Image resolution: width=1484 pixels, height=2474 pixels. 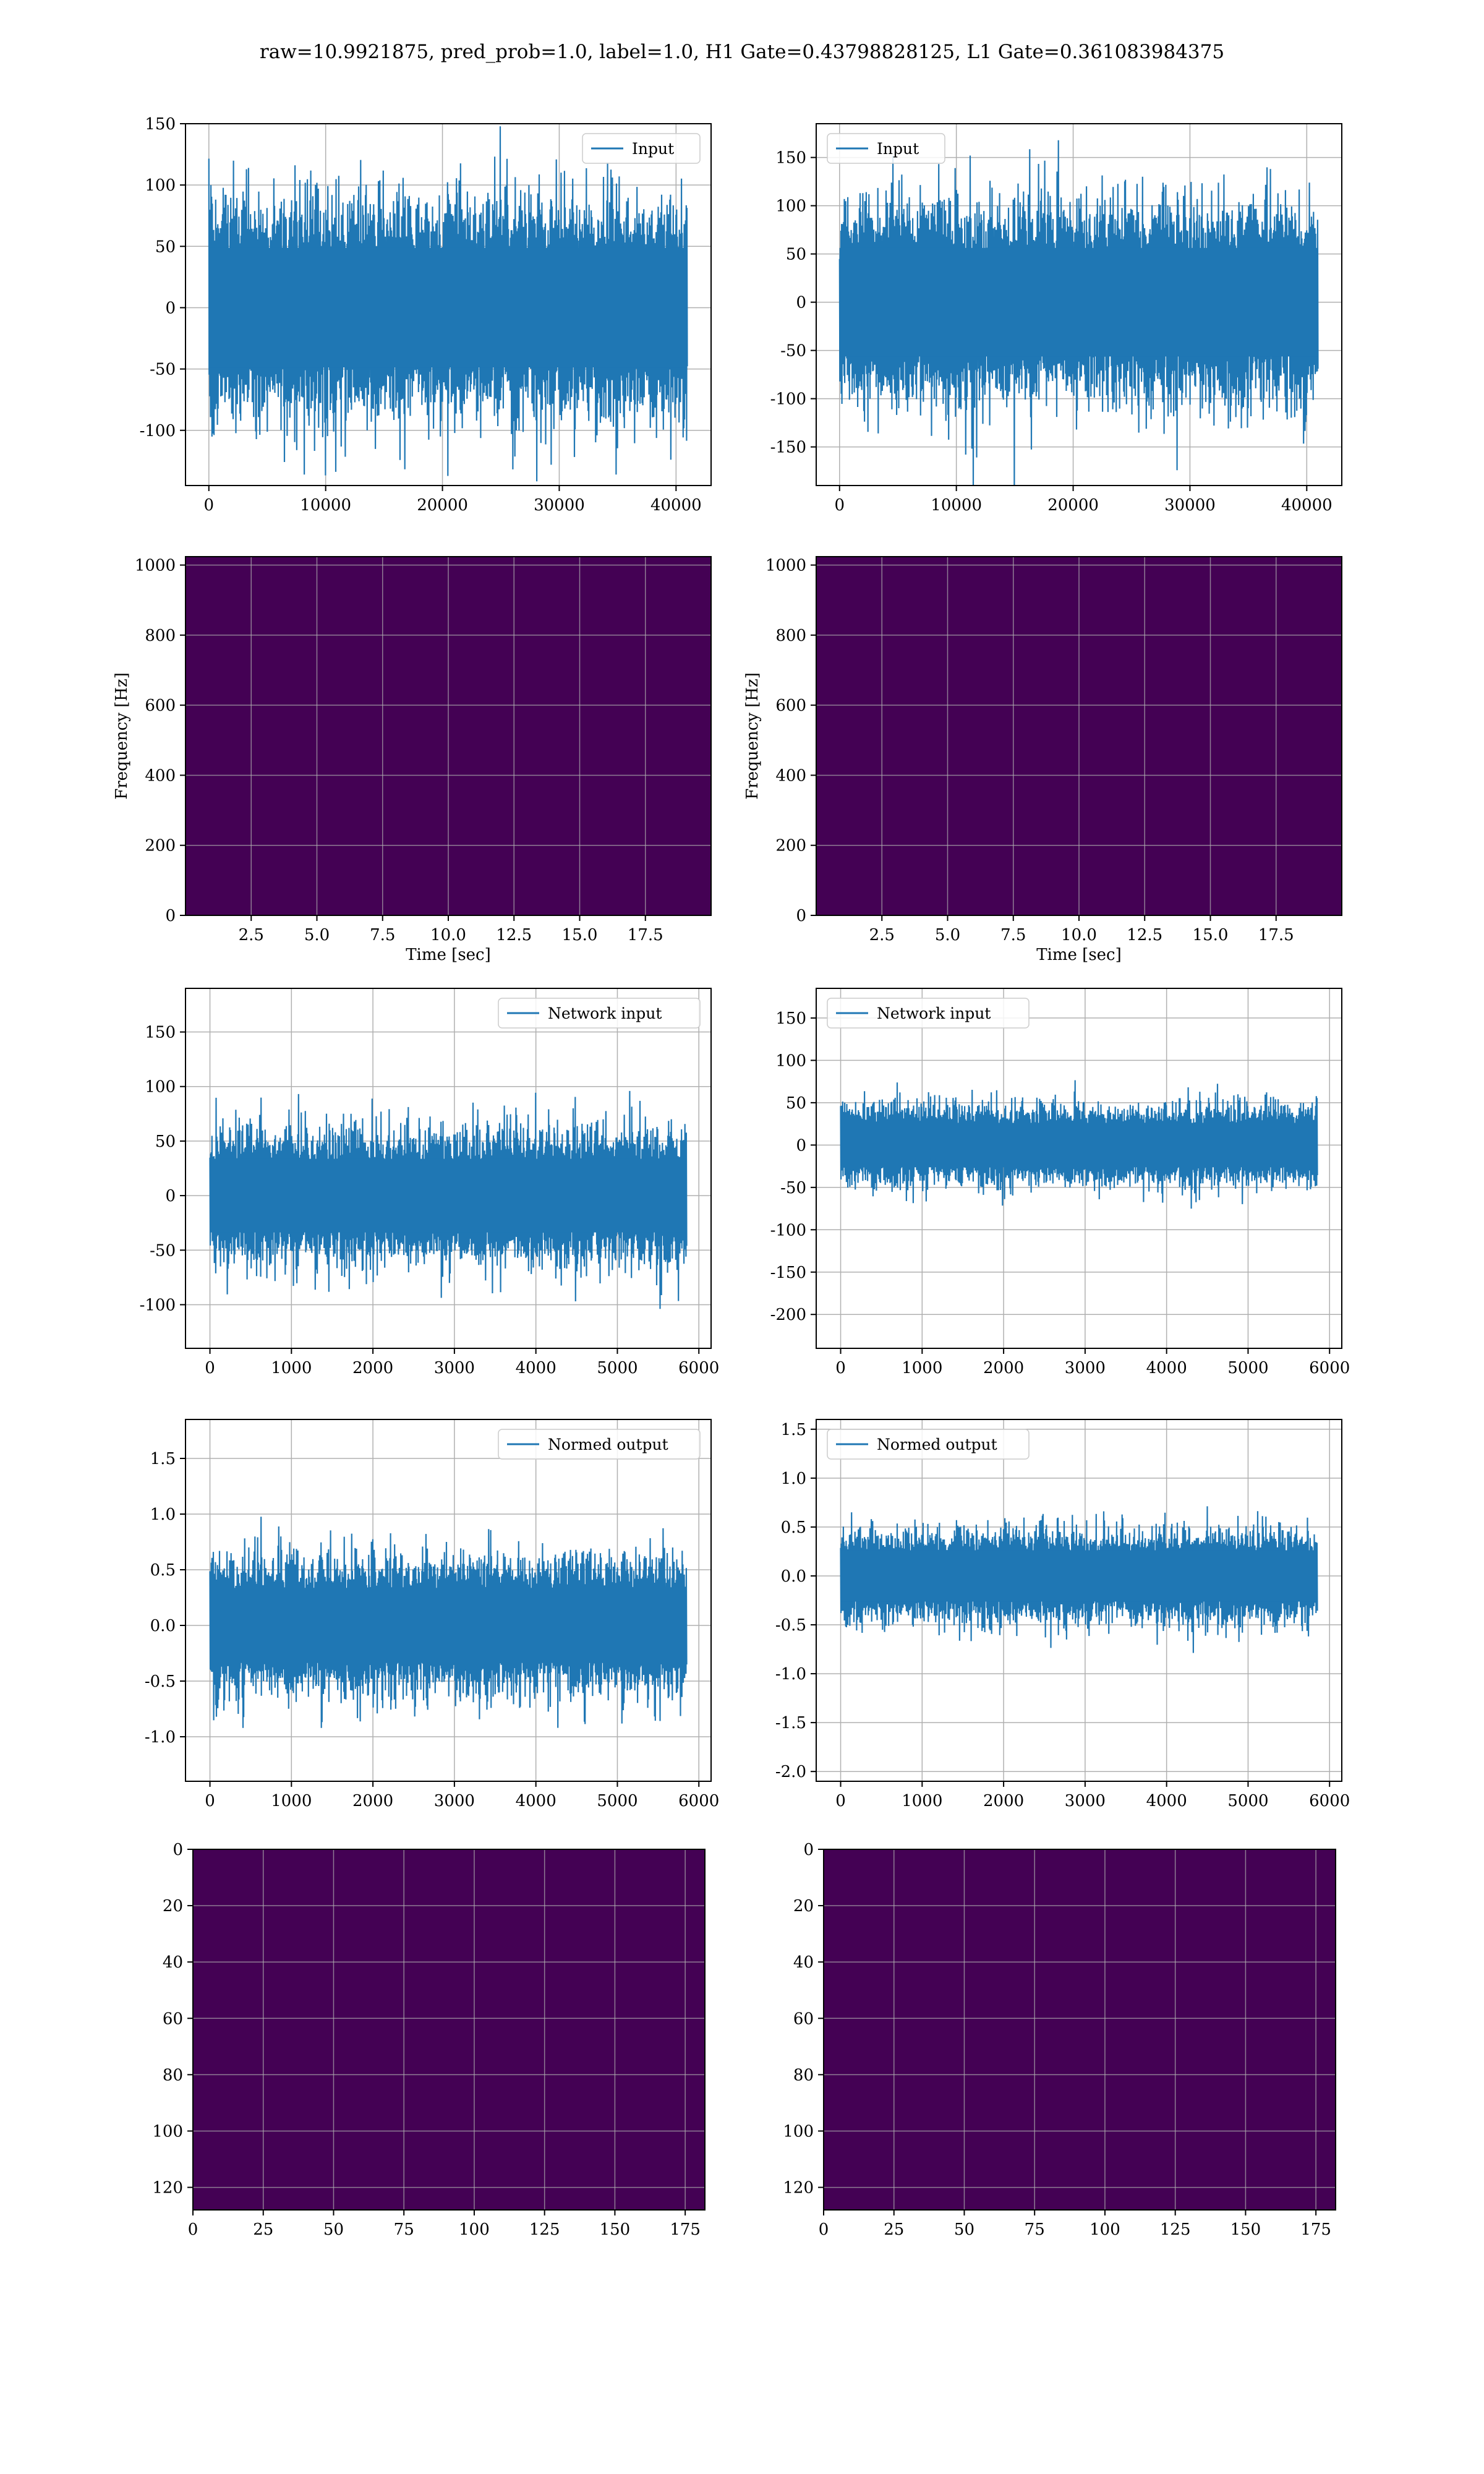 What do you see at coordinates (698, 1368) in the screenshot?
I see `h1-network-input-xtick-label: 6000` at bounding box center [698, 1368].